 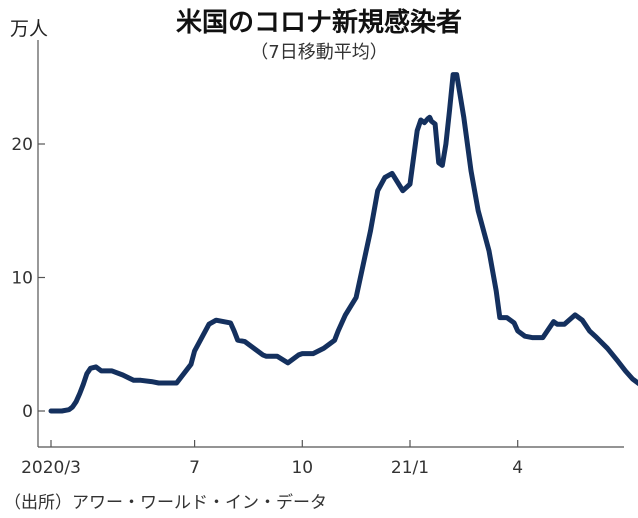 I want to click on chart-title: 米国のコロナ新規感染者, so click(x=318, y=23).